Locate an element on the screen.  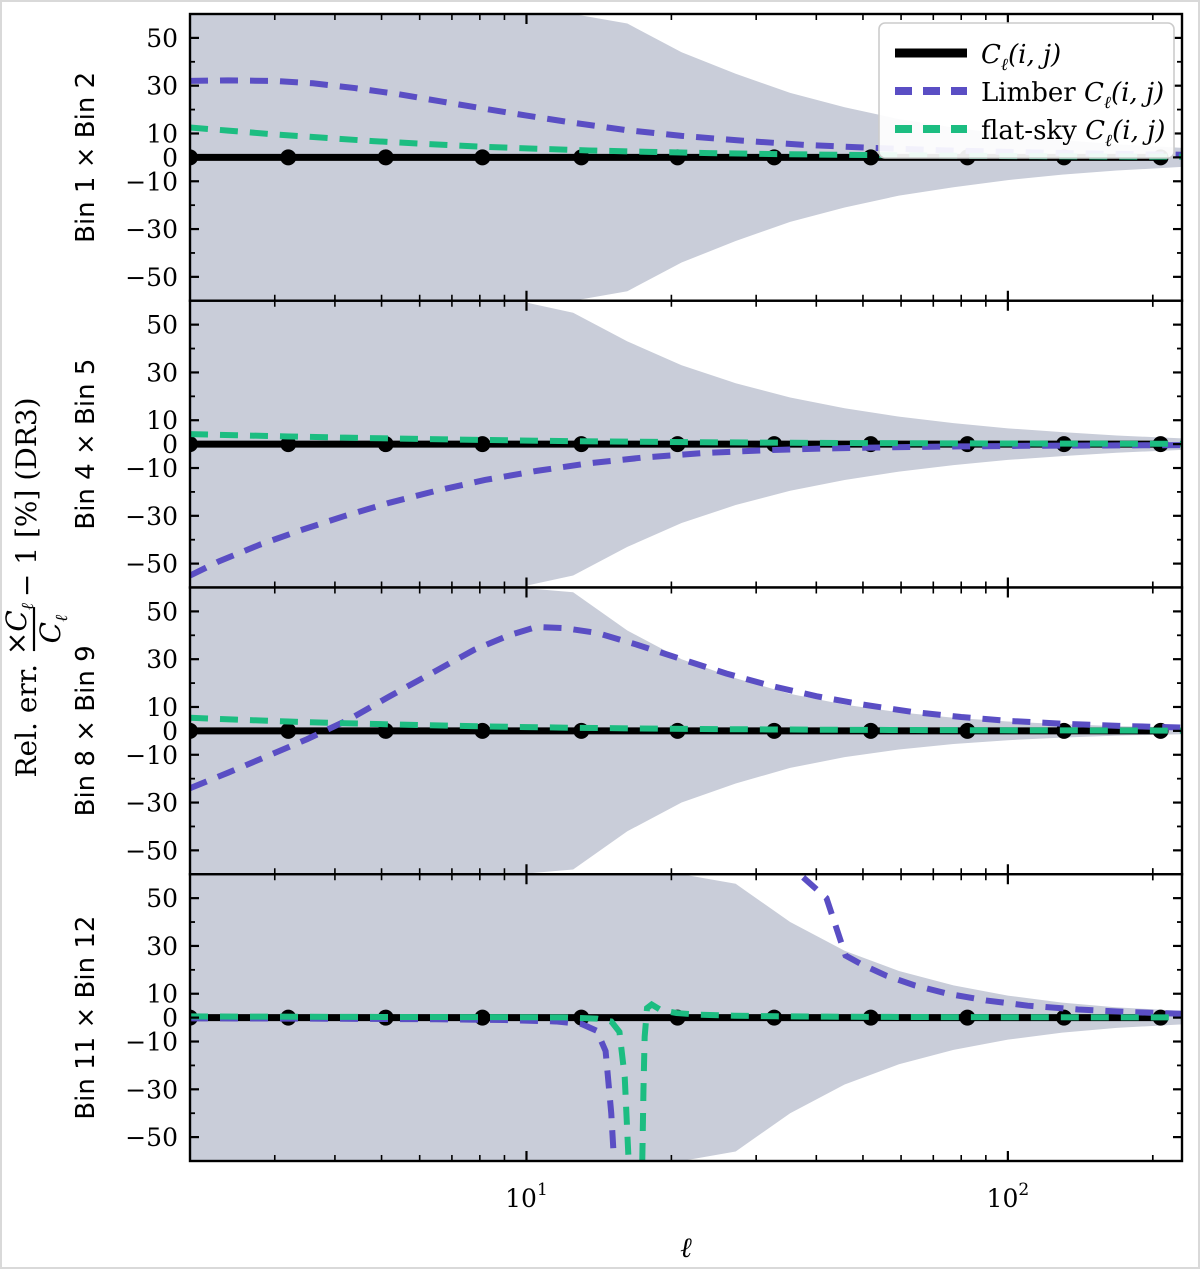
legend-label-cl-limber: Limber Cℓ(i, j) is located at coordinates (1072, 95).